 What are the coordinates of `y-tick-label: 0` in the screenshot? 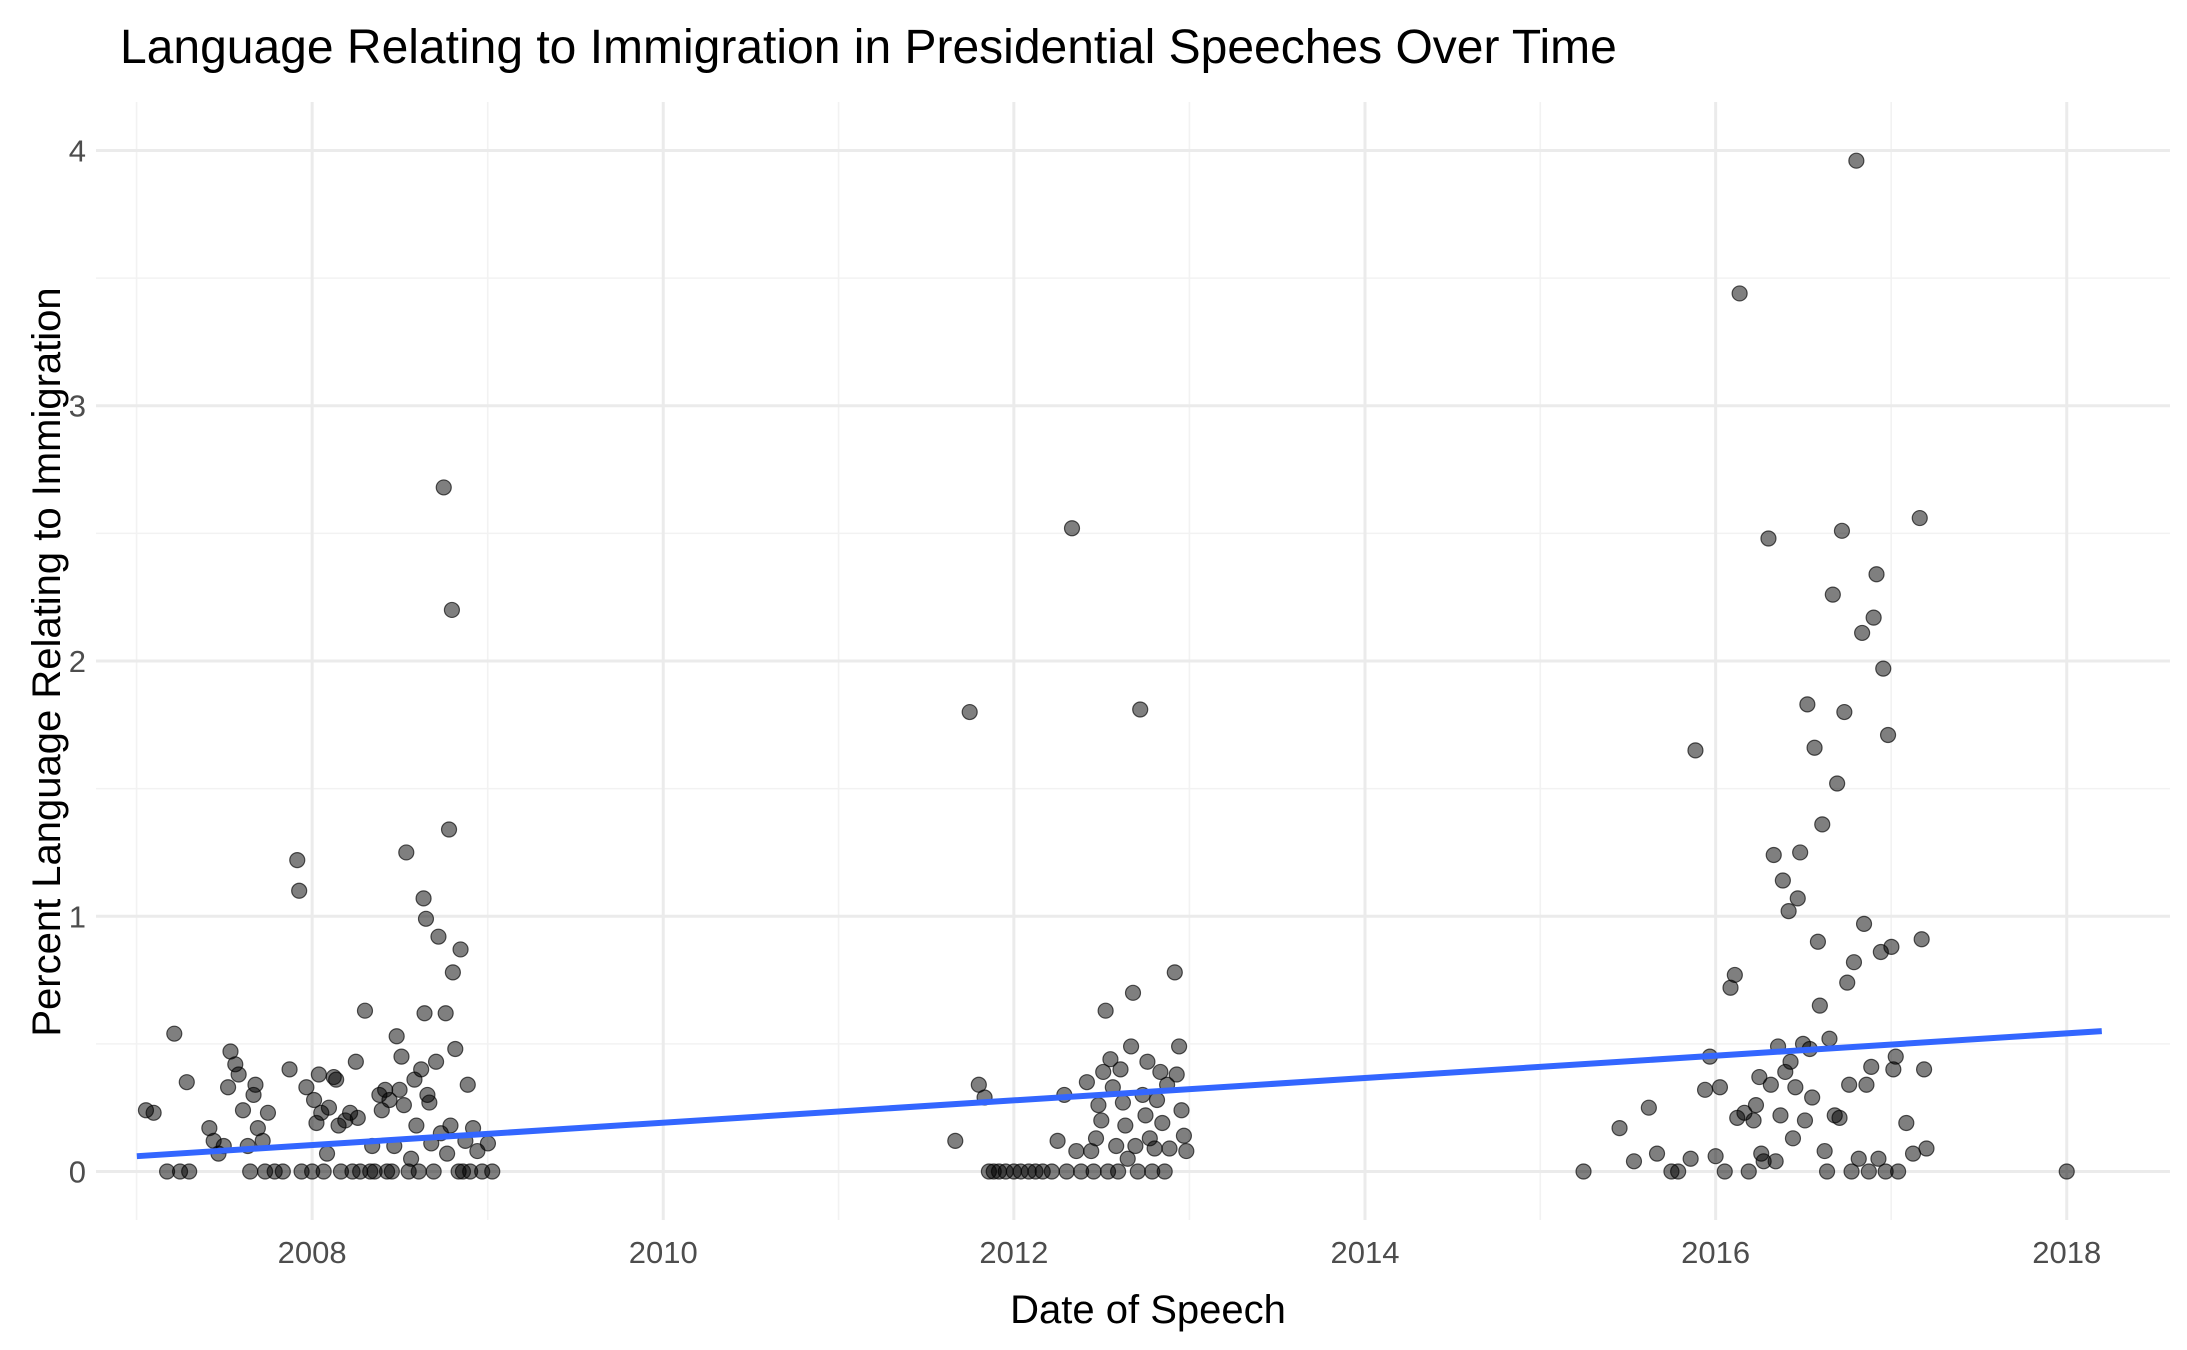 It's located at (77, 1172).